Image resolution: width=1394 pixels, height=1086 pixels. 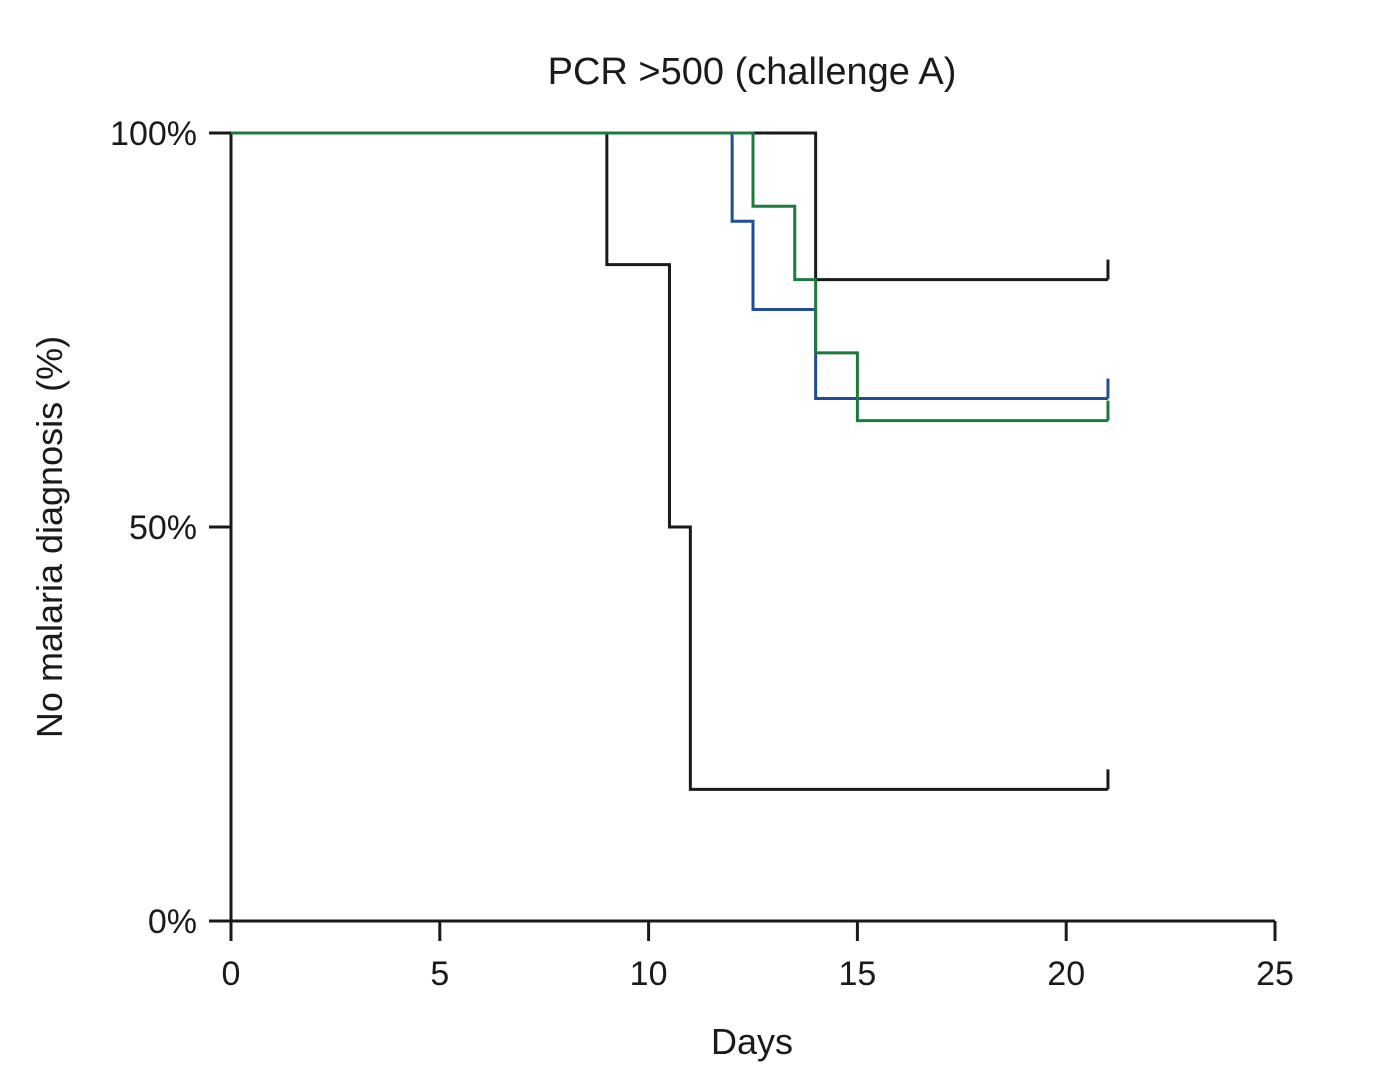 What do you see at coordinates (172, 922) in the screenshot?
I see `y-tick-label: 0%` at bounding box center [172, 922].